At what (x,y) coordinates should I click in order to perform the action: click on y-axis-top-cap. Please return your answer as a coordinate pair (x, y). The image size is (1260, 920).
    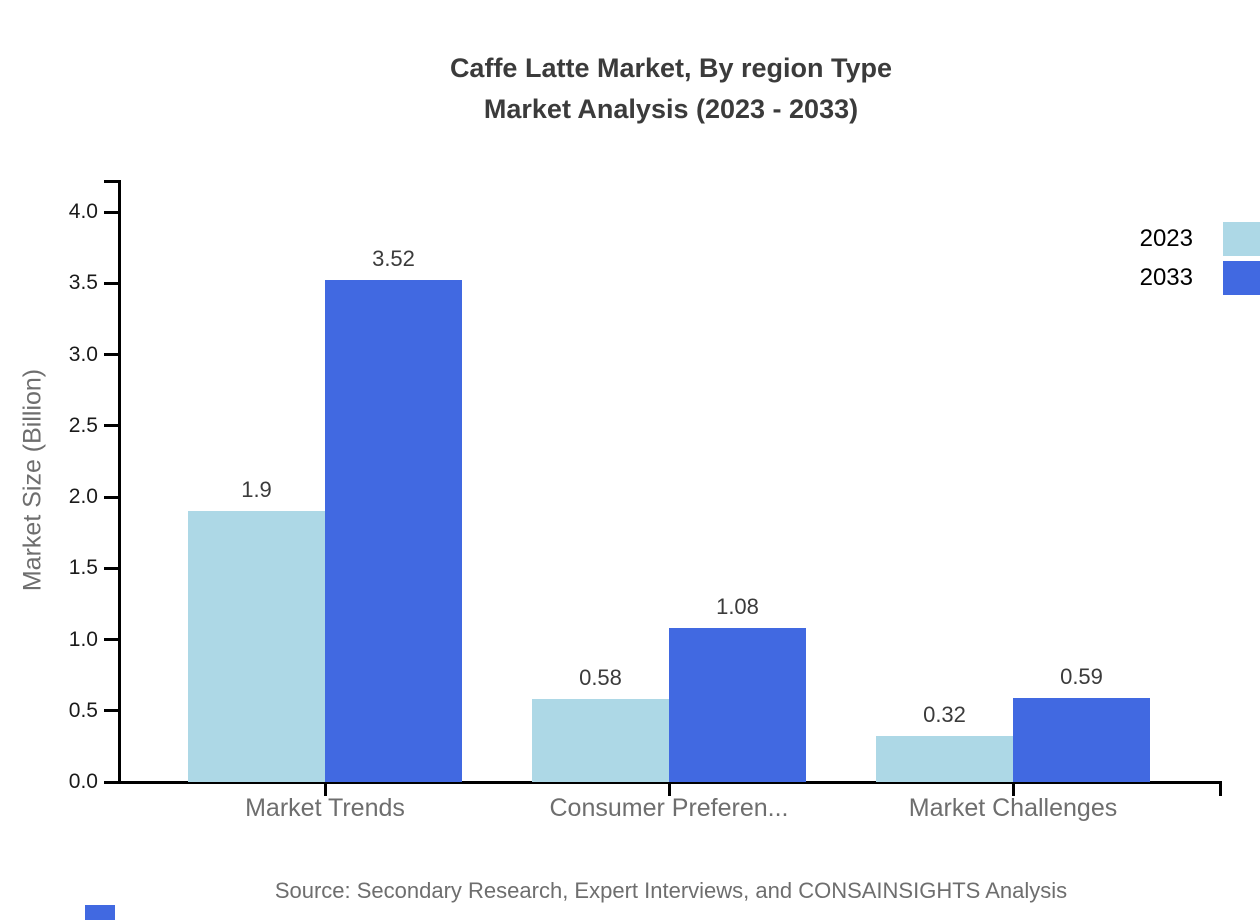
    Looking at the image, I should click on (112, 181).